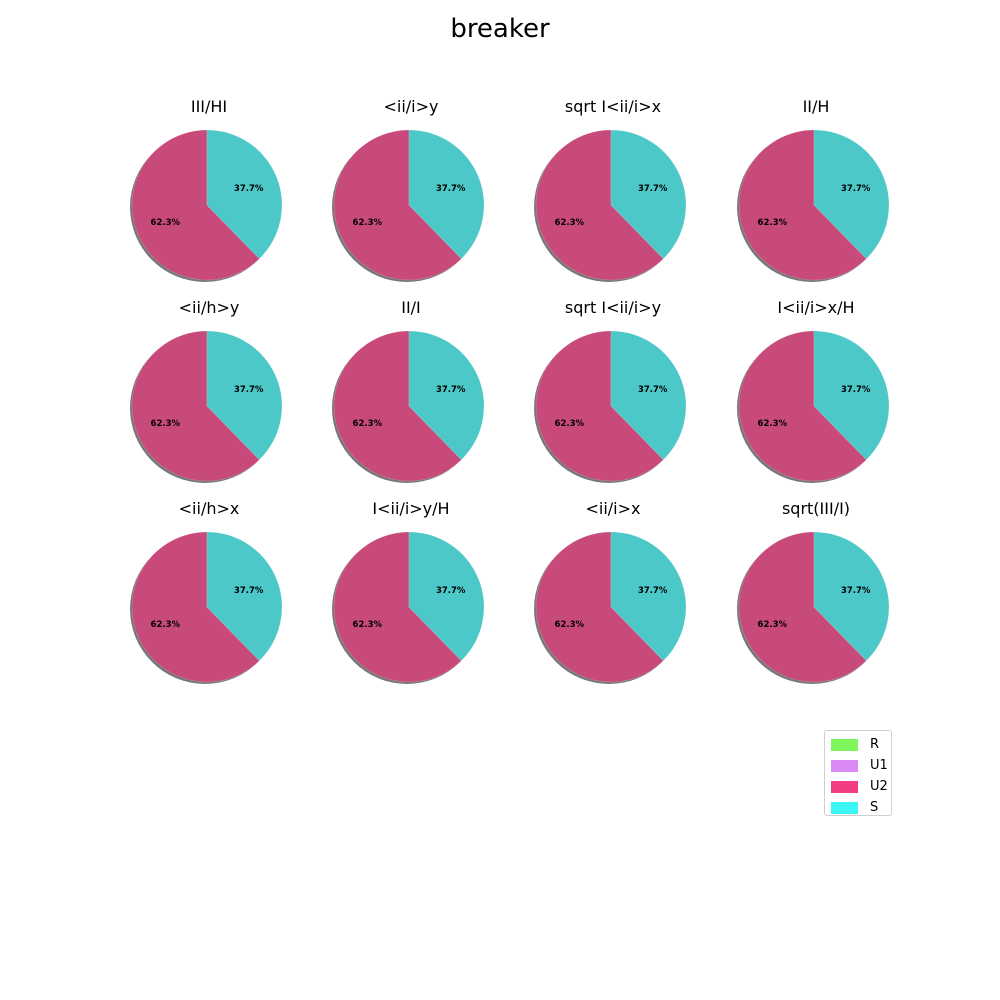 This screenshot has width=1000, height=1000. What do you see at coordinates (879, 786) in the screenshot?
I see `legend-label-u2: U2` at bounding box center [879, 786].